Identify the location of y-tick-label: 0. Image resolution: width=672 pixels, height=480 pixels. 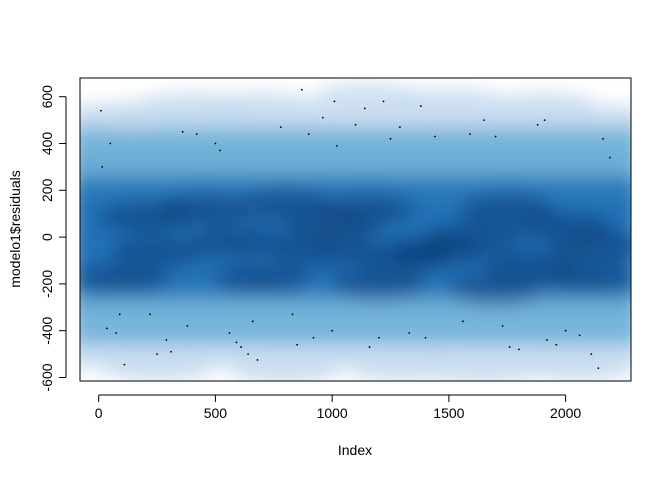
(47, 237).